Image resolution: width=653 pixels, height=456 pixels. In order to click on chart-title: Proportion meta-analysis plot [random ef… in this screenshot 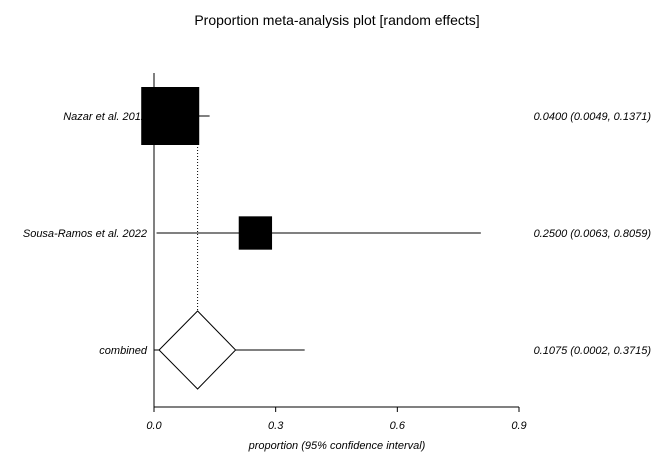, I will do `click(336, 20)`.